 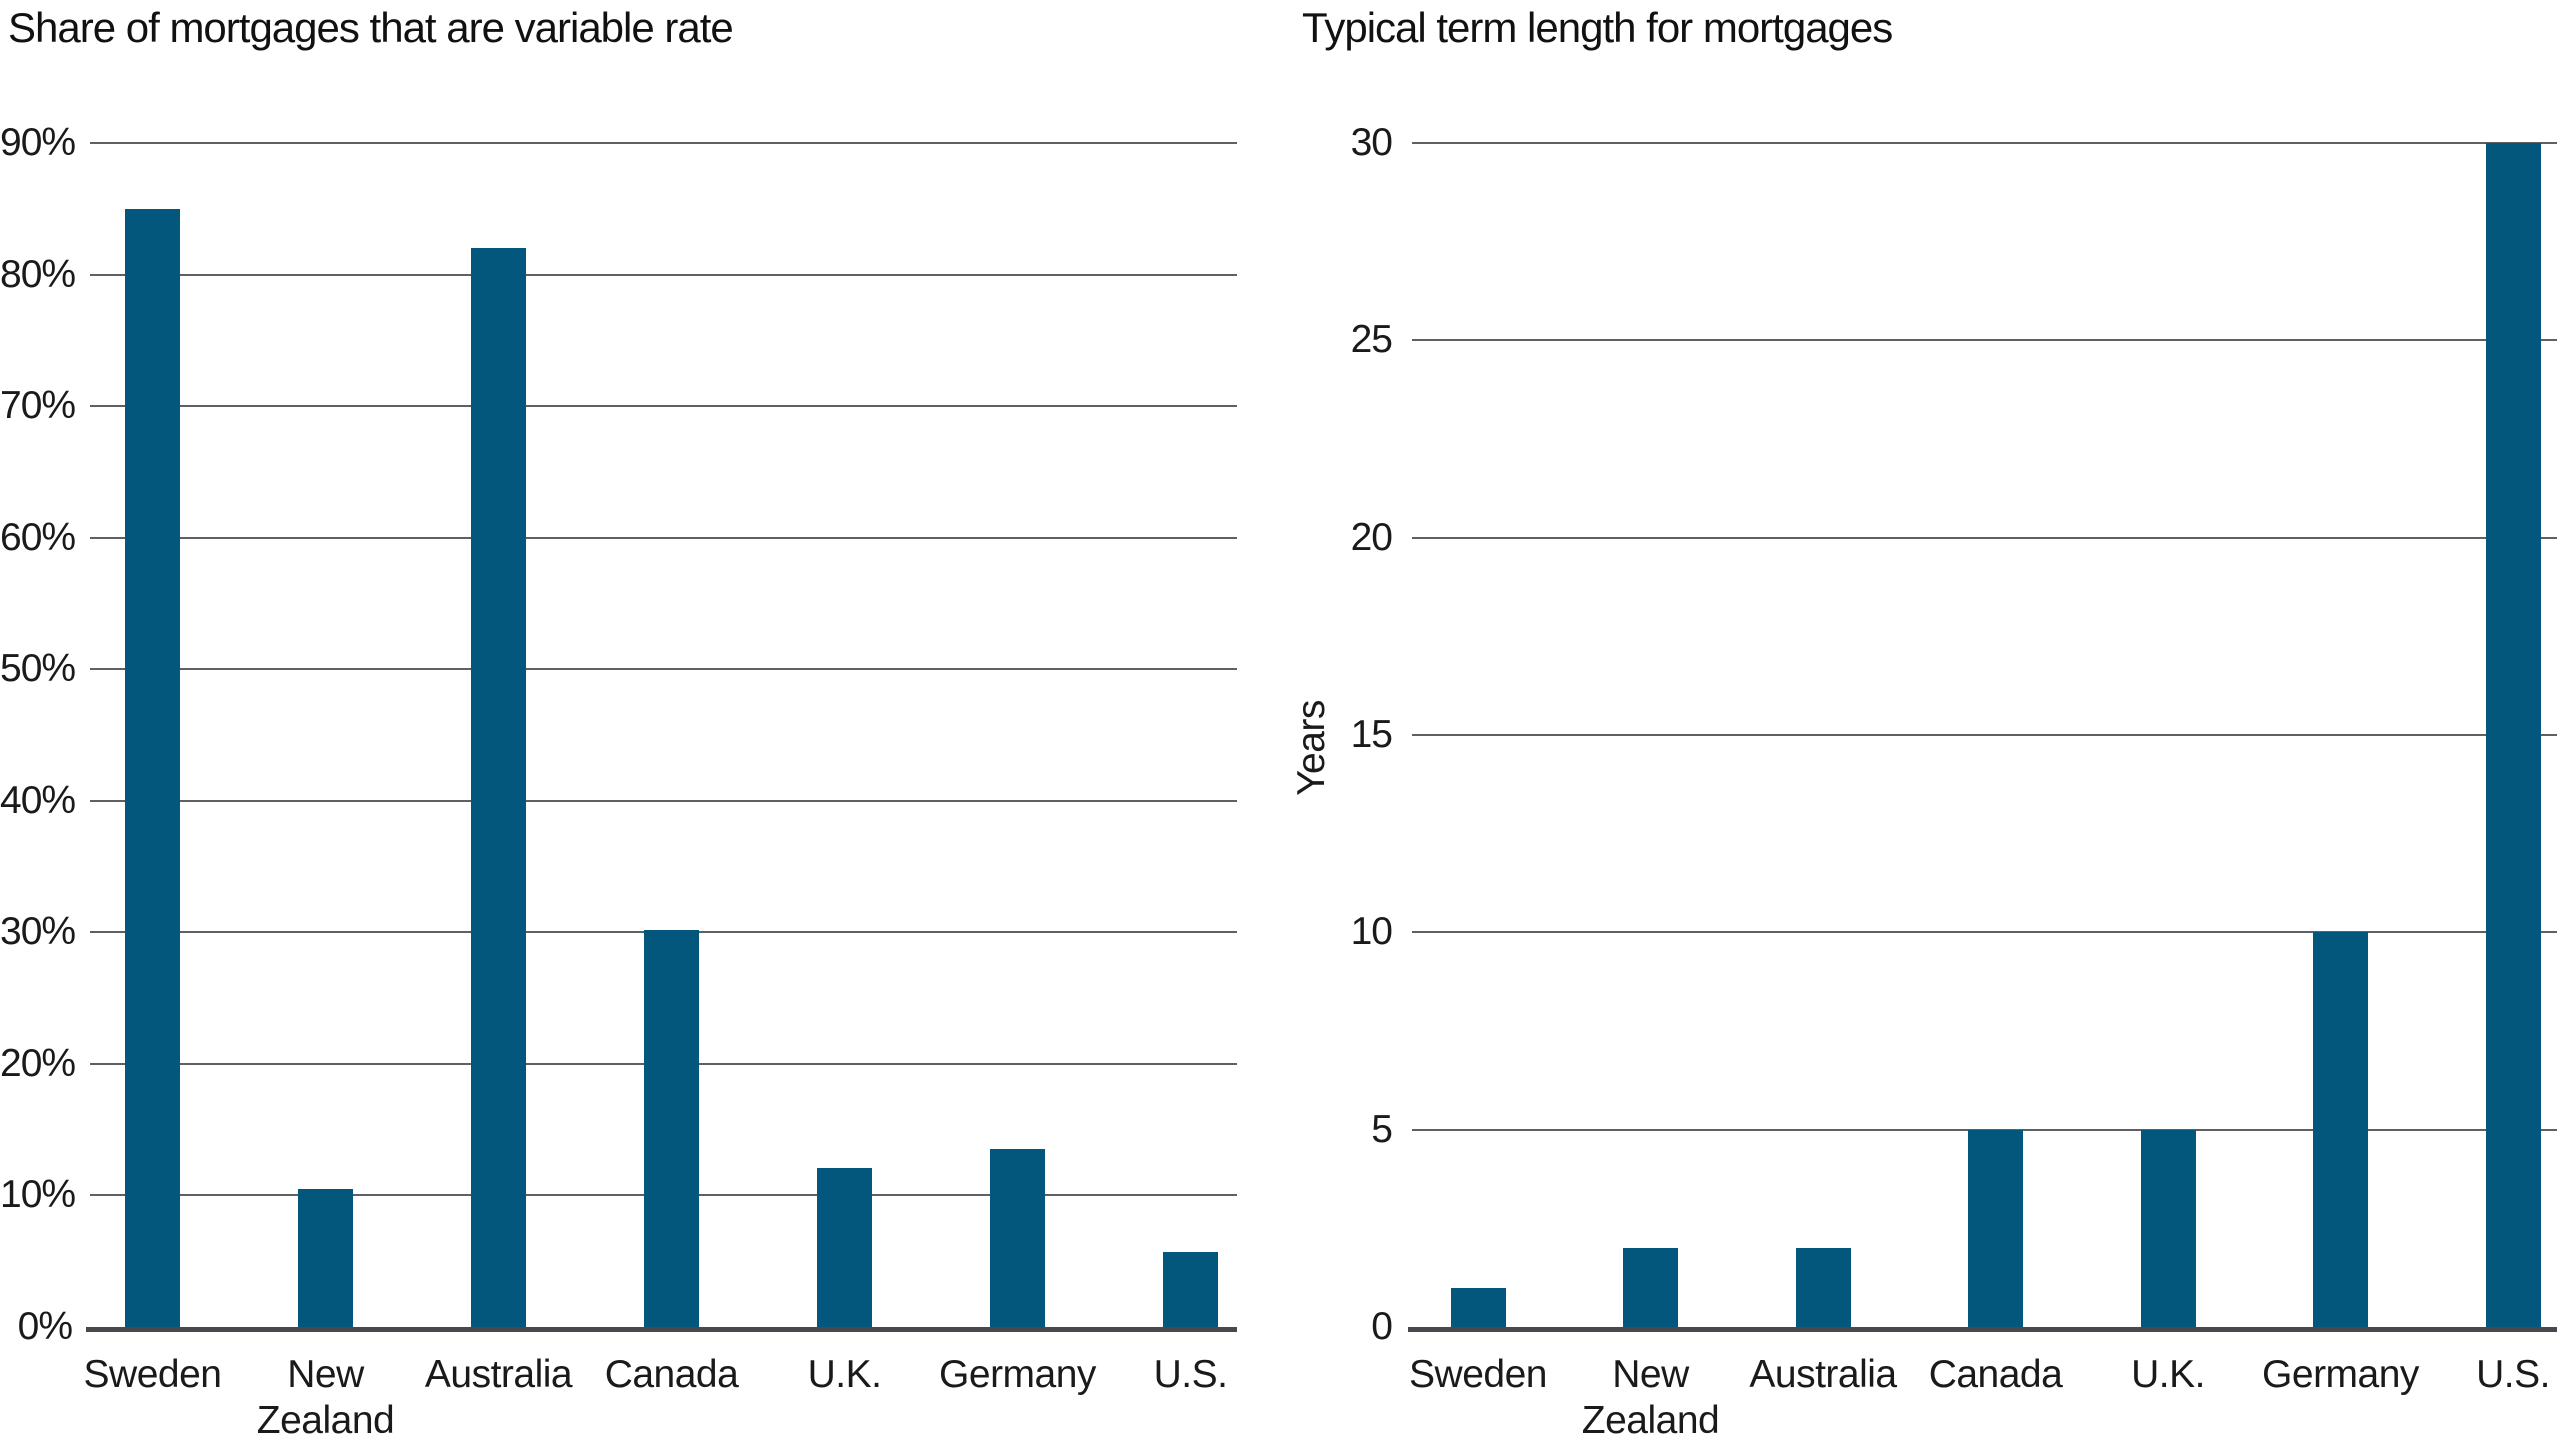 What do you see at coordinates (38, 406) in the screenshot?
I see `y-tick-label: 70%` at bounding box center [38, 406].